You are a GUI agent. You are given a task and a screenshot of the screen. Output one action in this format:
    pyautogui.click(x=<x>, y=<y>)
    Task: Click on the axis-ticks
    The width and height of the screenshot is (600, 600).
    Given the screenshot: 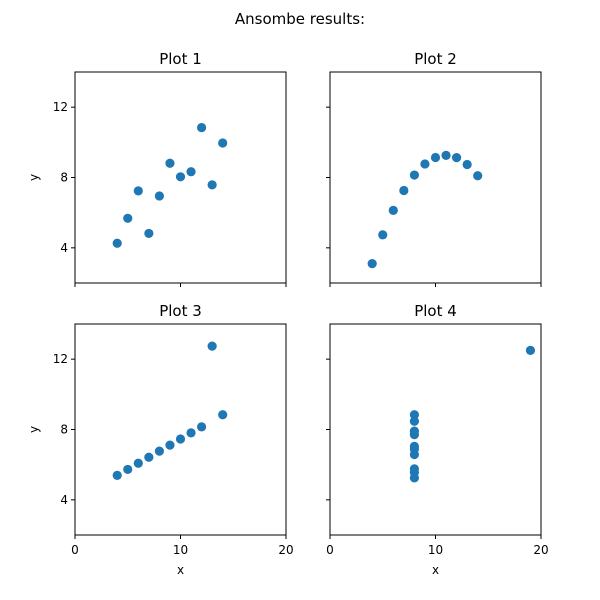 What is the action you would take?
    pyautogui.click(x=434, y=196)
    